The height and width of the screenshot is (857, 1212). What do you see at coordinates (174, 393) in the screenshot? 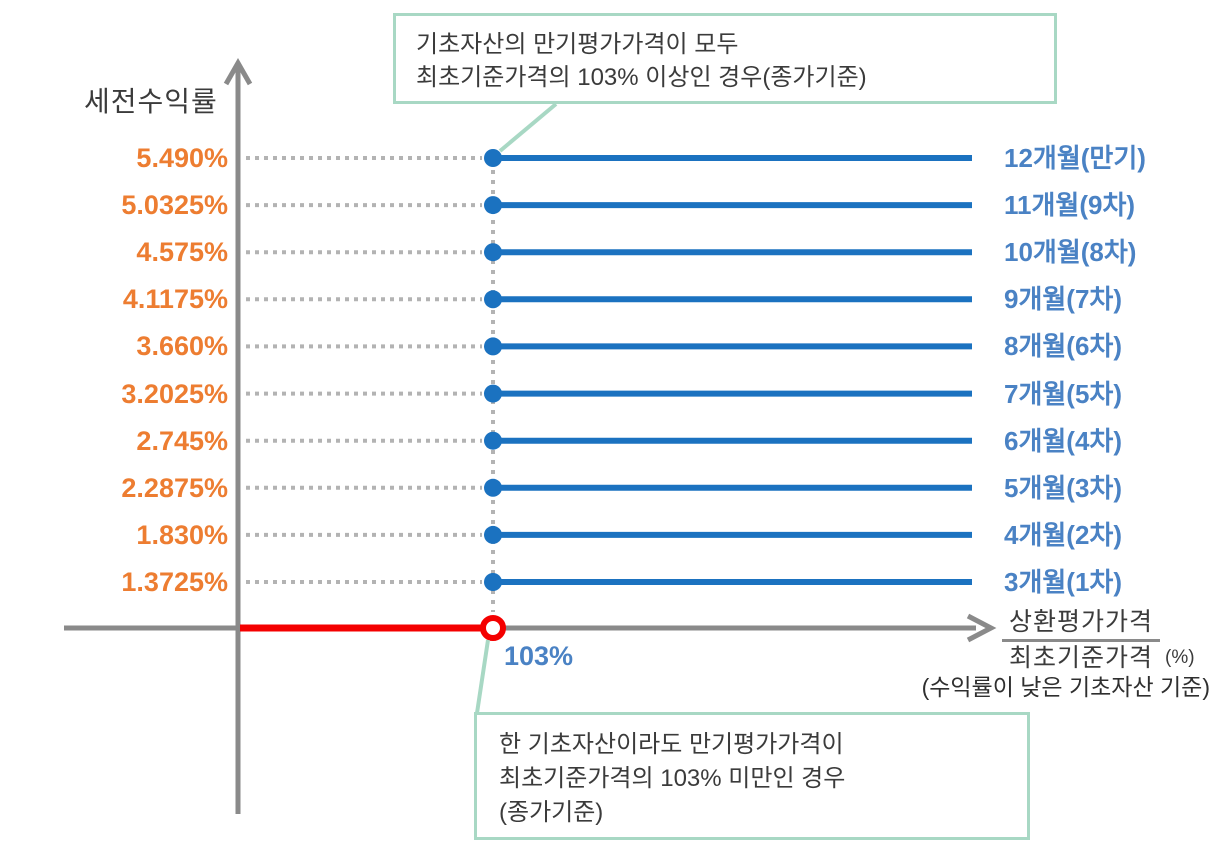
I see `row-rate-label: 3.2025%` at bounding box center [174, 393].